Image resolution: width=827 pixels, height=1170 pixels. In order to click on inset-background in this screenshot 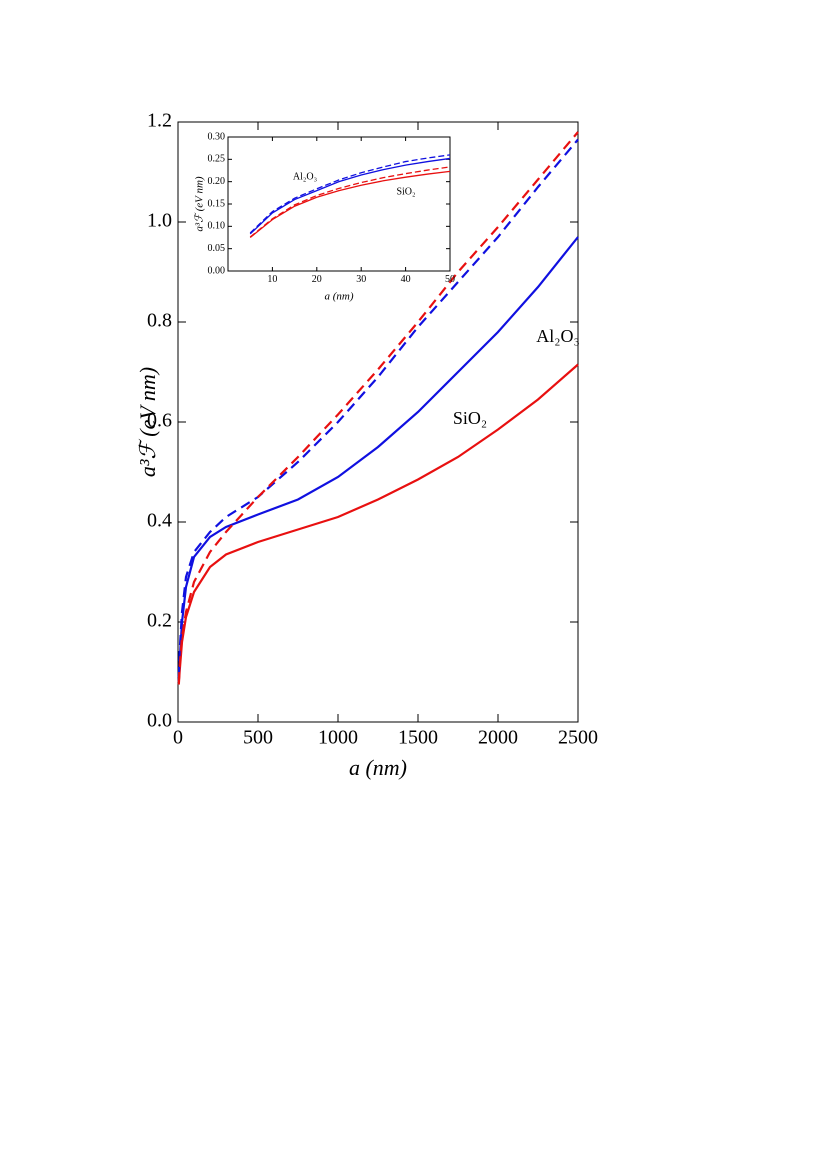, I will do `click(339, 204)`.